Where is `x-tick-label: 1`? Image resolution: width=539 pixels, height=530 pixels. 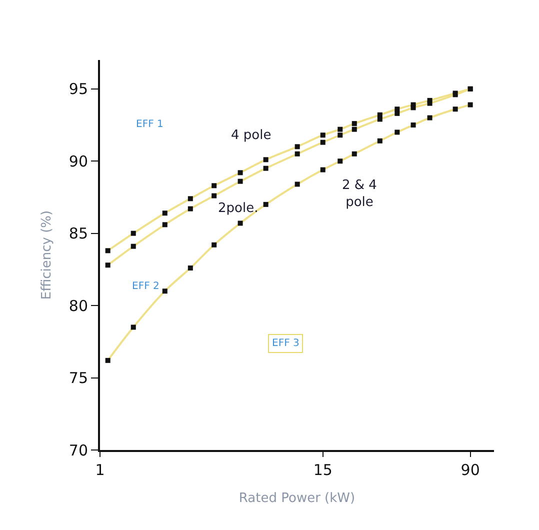 x-tick-label: 1 is located at coordinates (100, 470).